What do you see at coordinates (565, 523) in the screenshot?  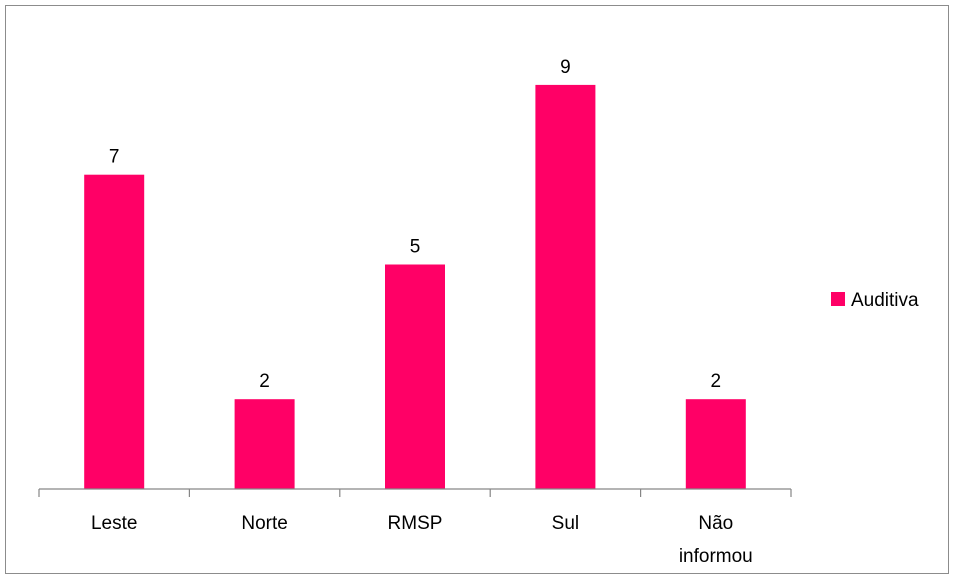 I see `x-tick-label-sul: Sul` at bounding box center [565, 523].